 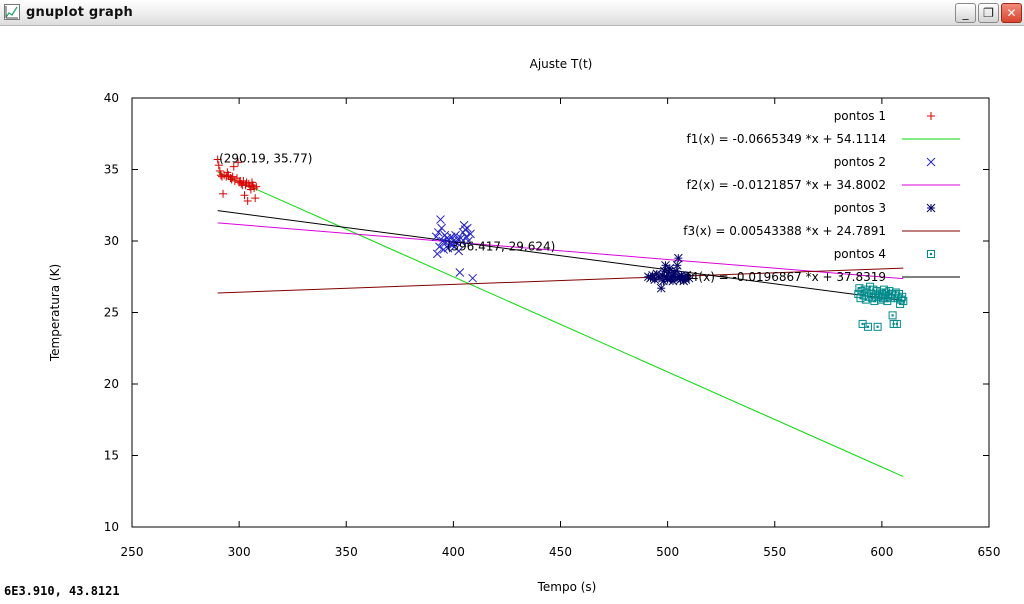 What do you see at coordinates (989, 552) in the screenshot?
I see `x-tick-label: 650` at bounding box center [989, 552].